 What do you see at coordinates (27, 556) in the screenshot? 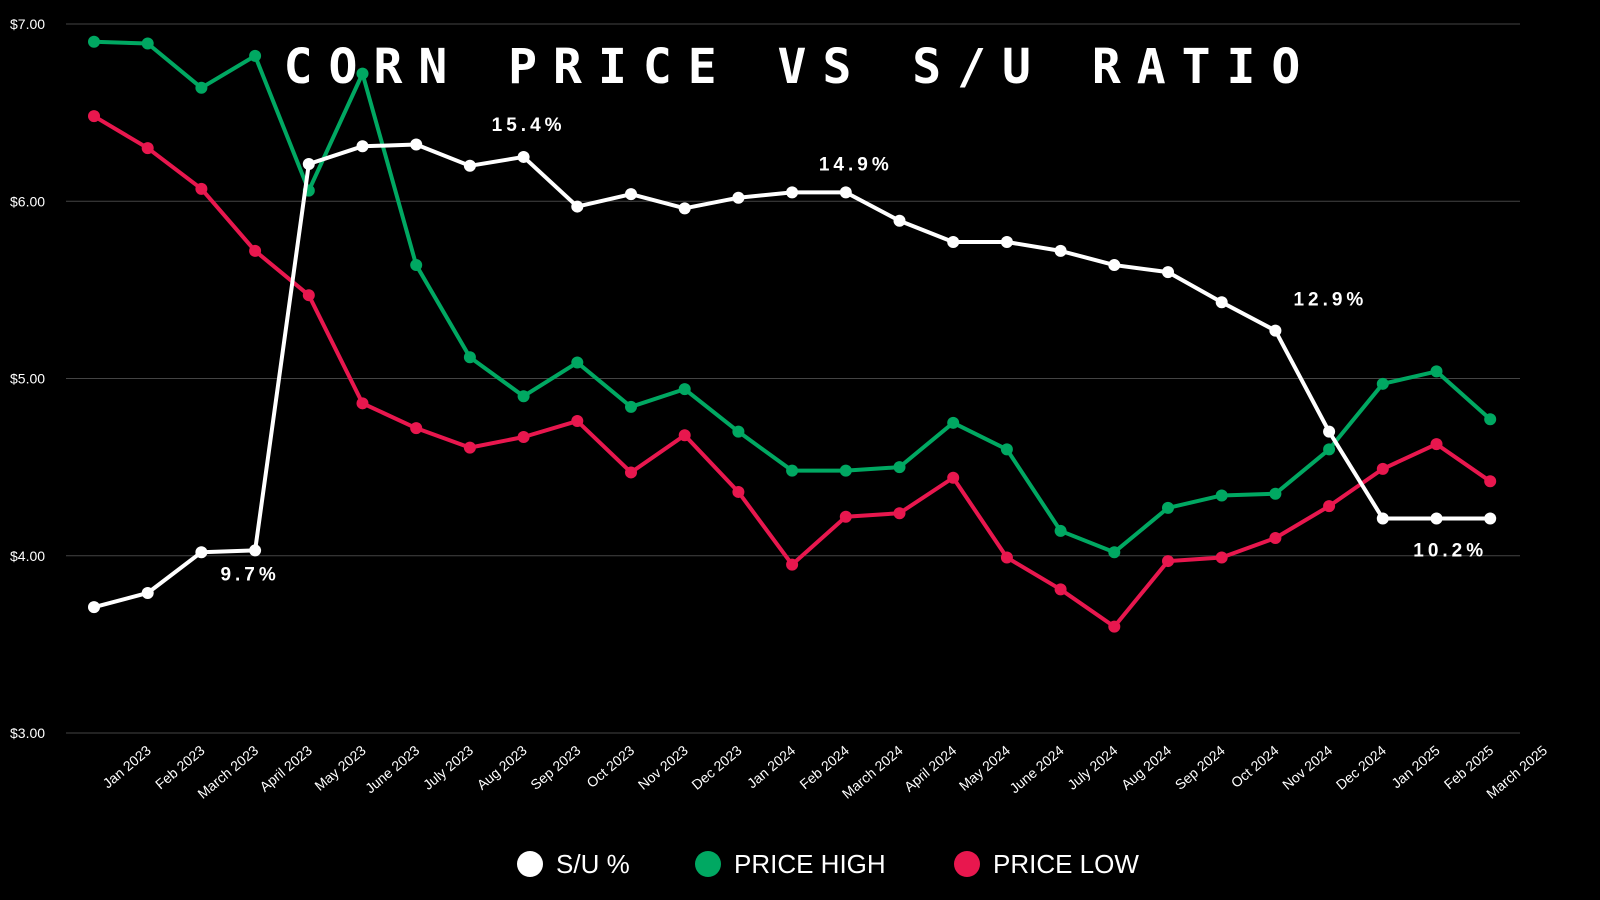
I see `y-tick-label: $4.00` at bounding box center [27, 556].